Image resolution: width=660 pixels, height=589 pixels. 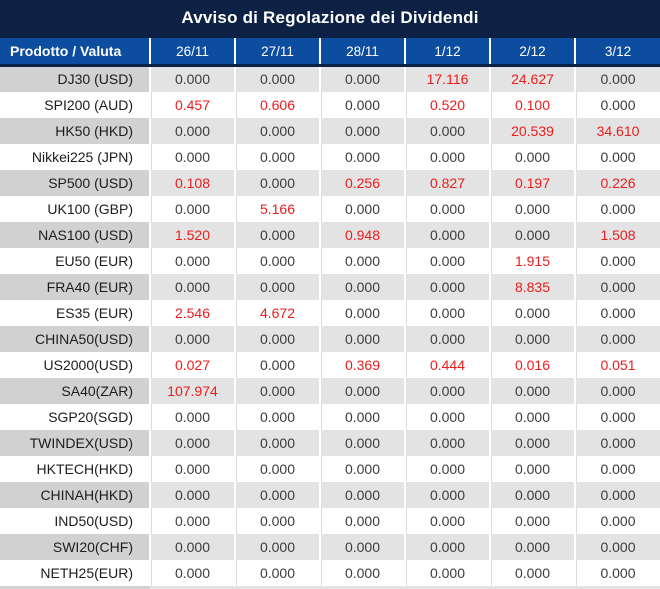 I want to click on product-cell: SGP20(SGD), so click(x=75, y=416).